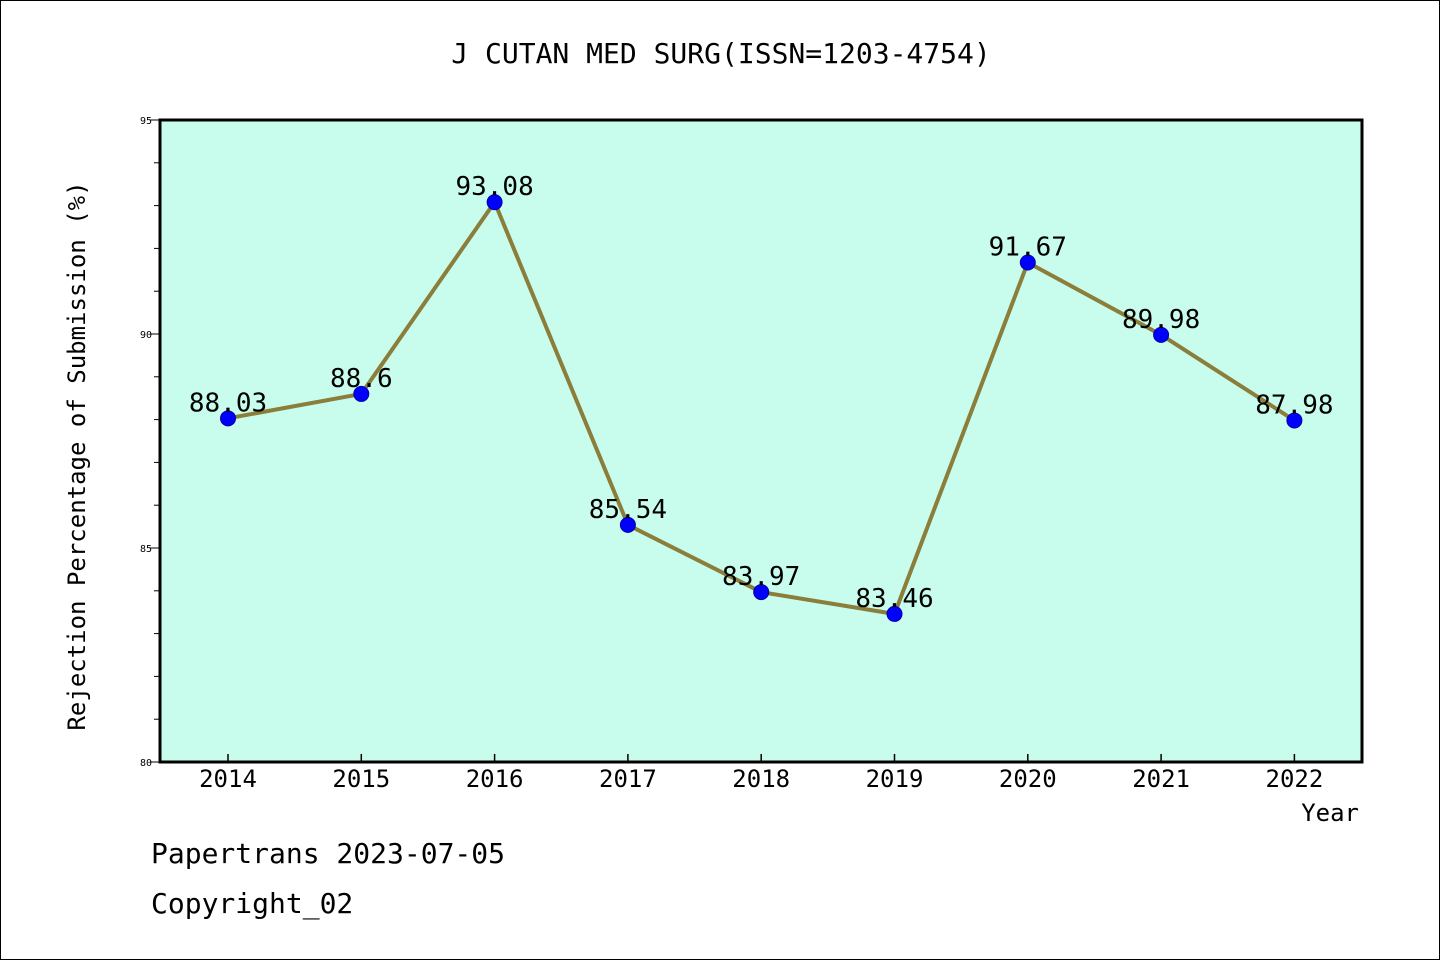  Describe the element at coordinates (1161, 320) in the screenshot. I see `data-label: 89.98` at that location.